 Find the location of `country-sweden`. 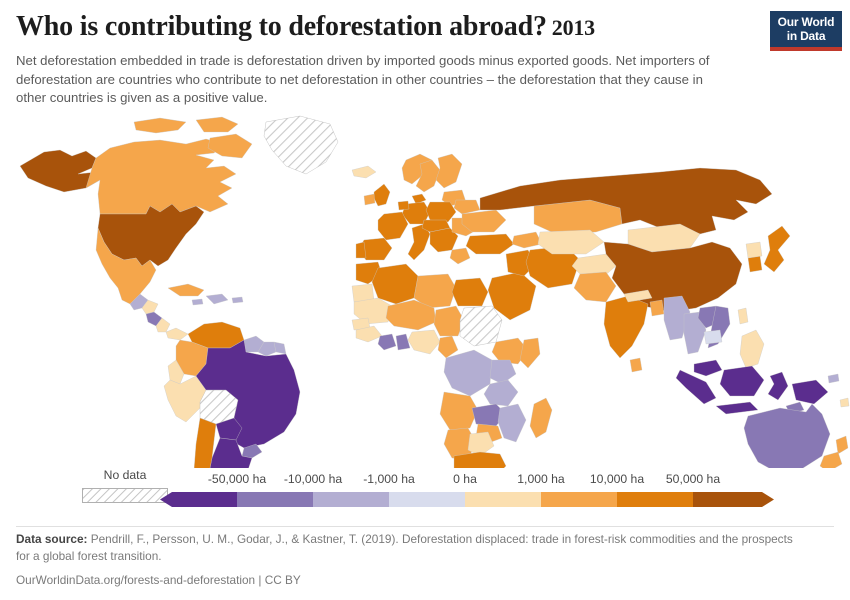

country-sweden is located at coordinates (428, 176).